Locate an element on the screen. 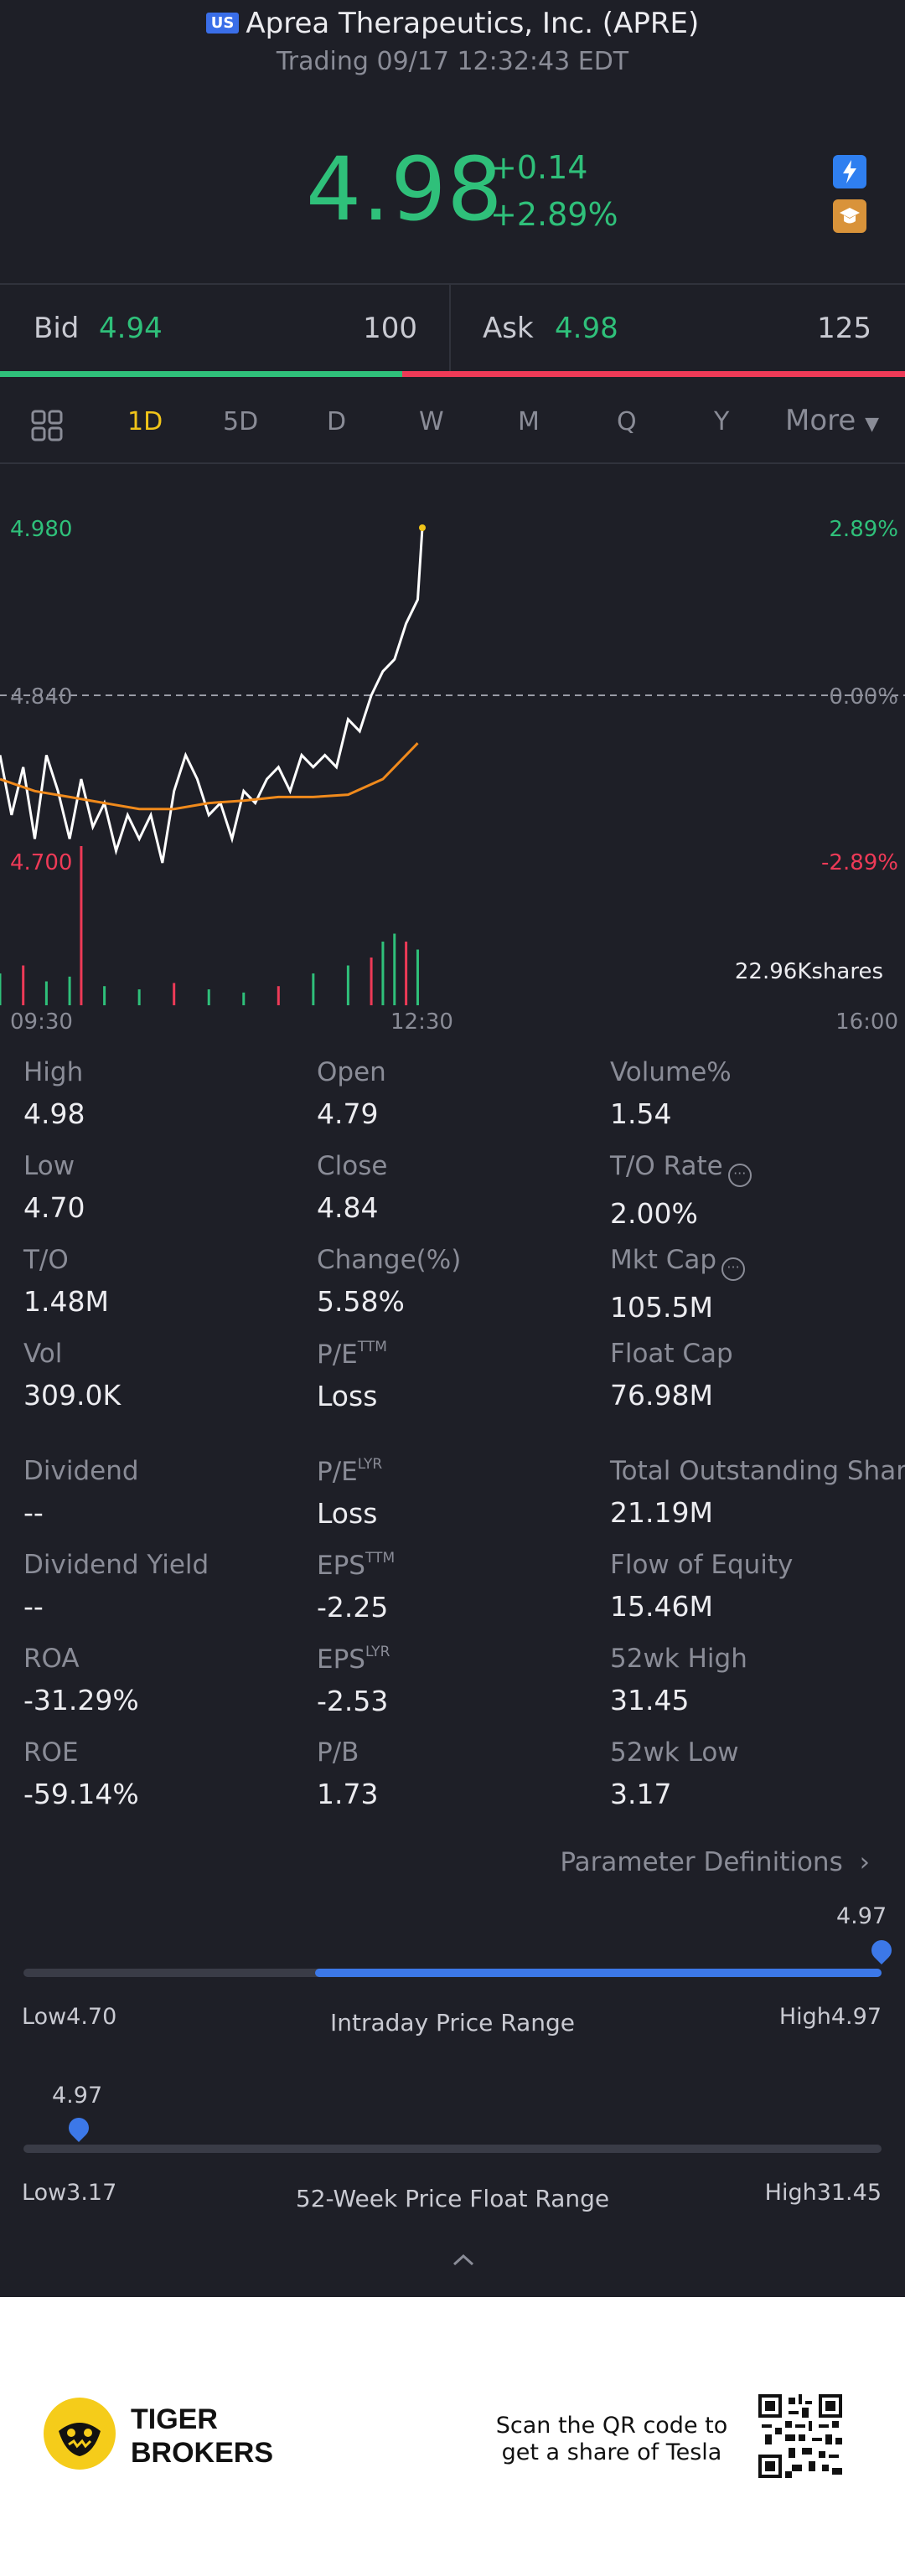 The height and width of the screenshot is (2576, 905). stat-p-e-ttm: P/ETTM Loss is located at coordinates (352, 1375).